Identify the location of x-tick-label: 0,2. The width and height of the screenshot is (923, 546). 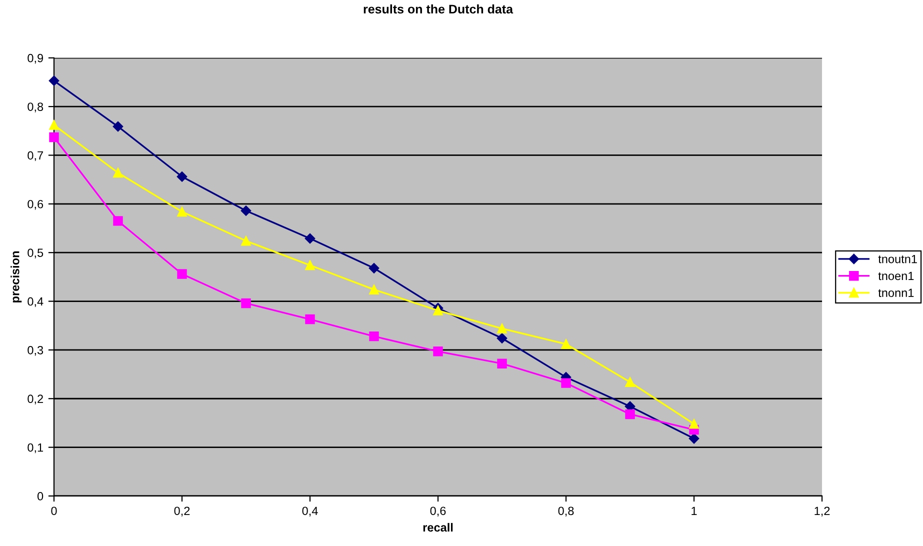
(182, 511).